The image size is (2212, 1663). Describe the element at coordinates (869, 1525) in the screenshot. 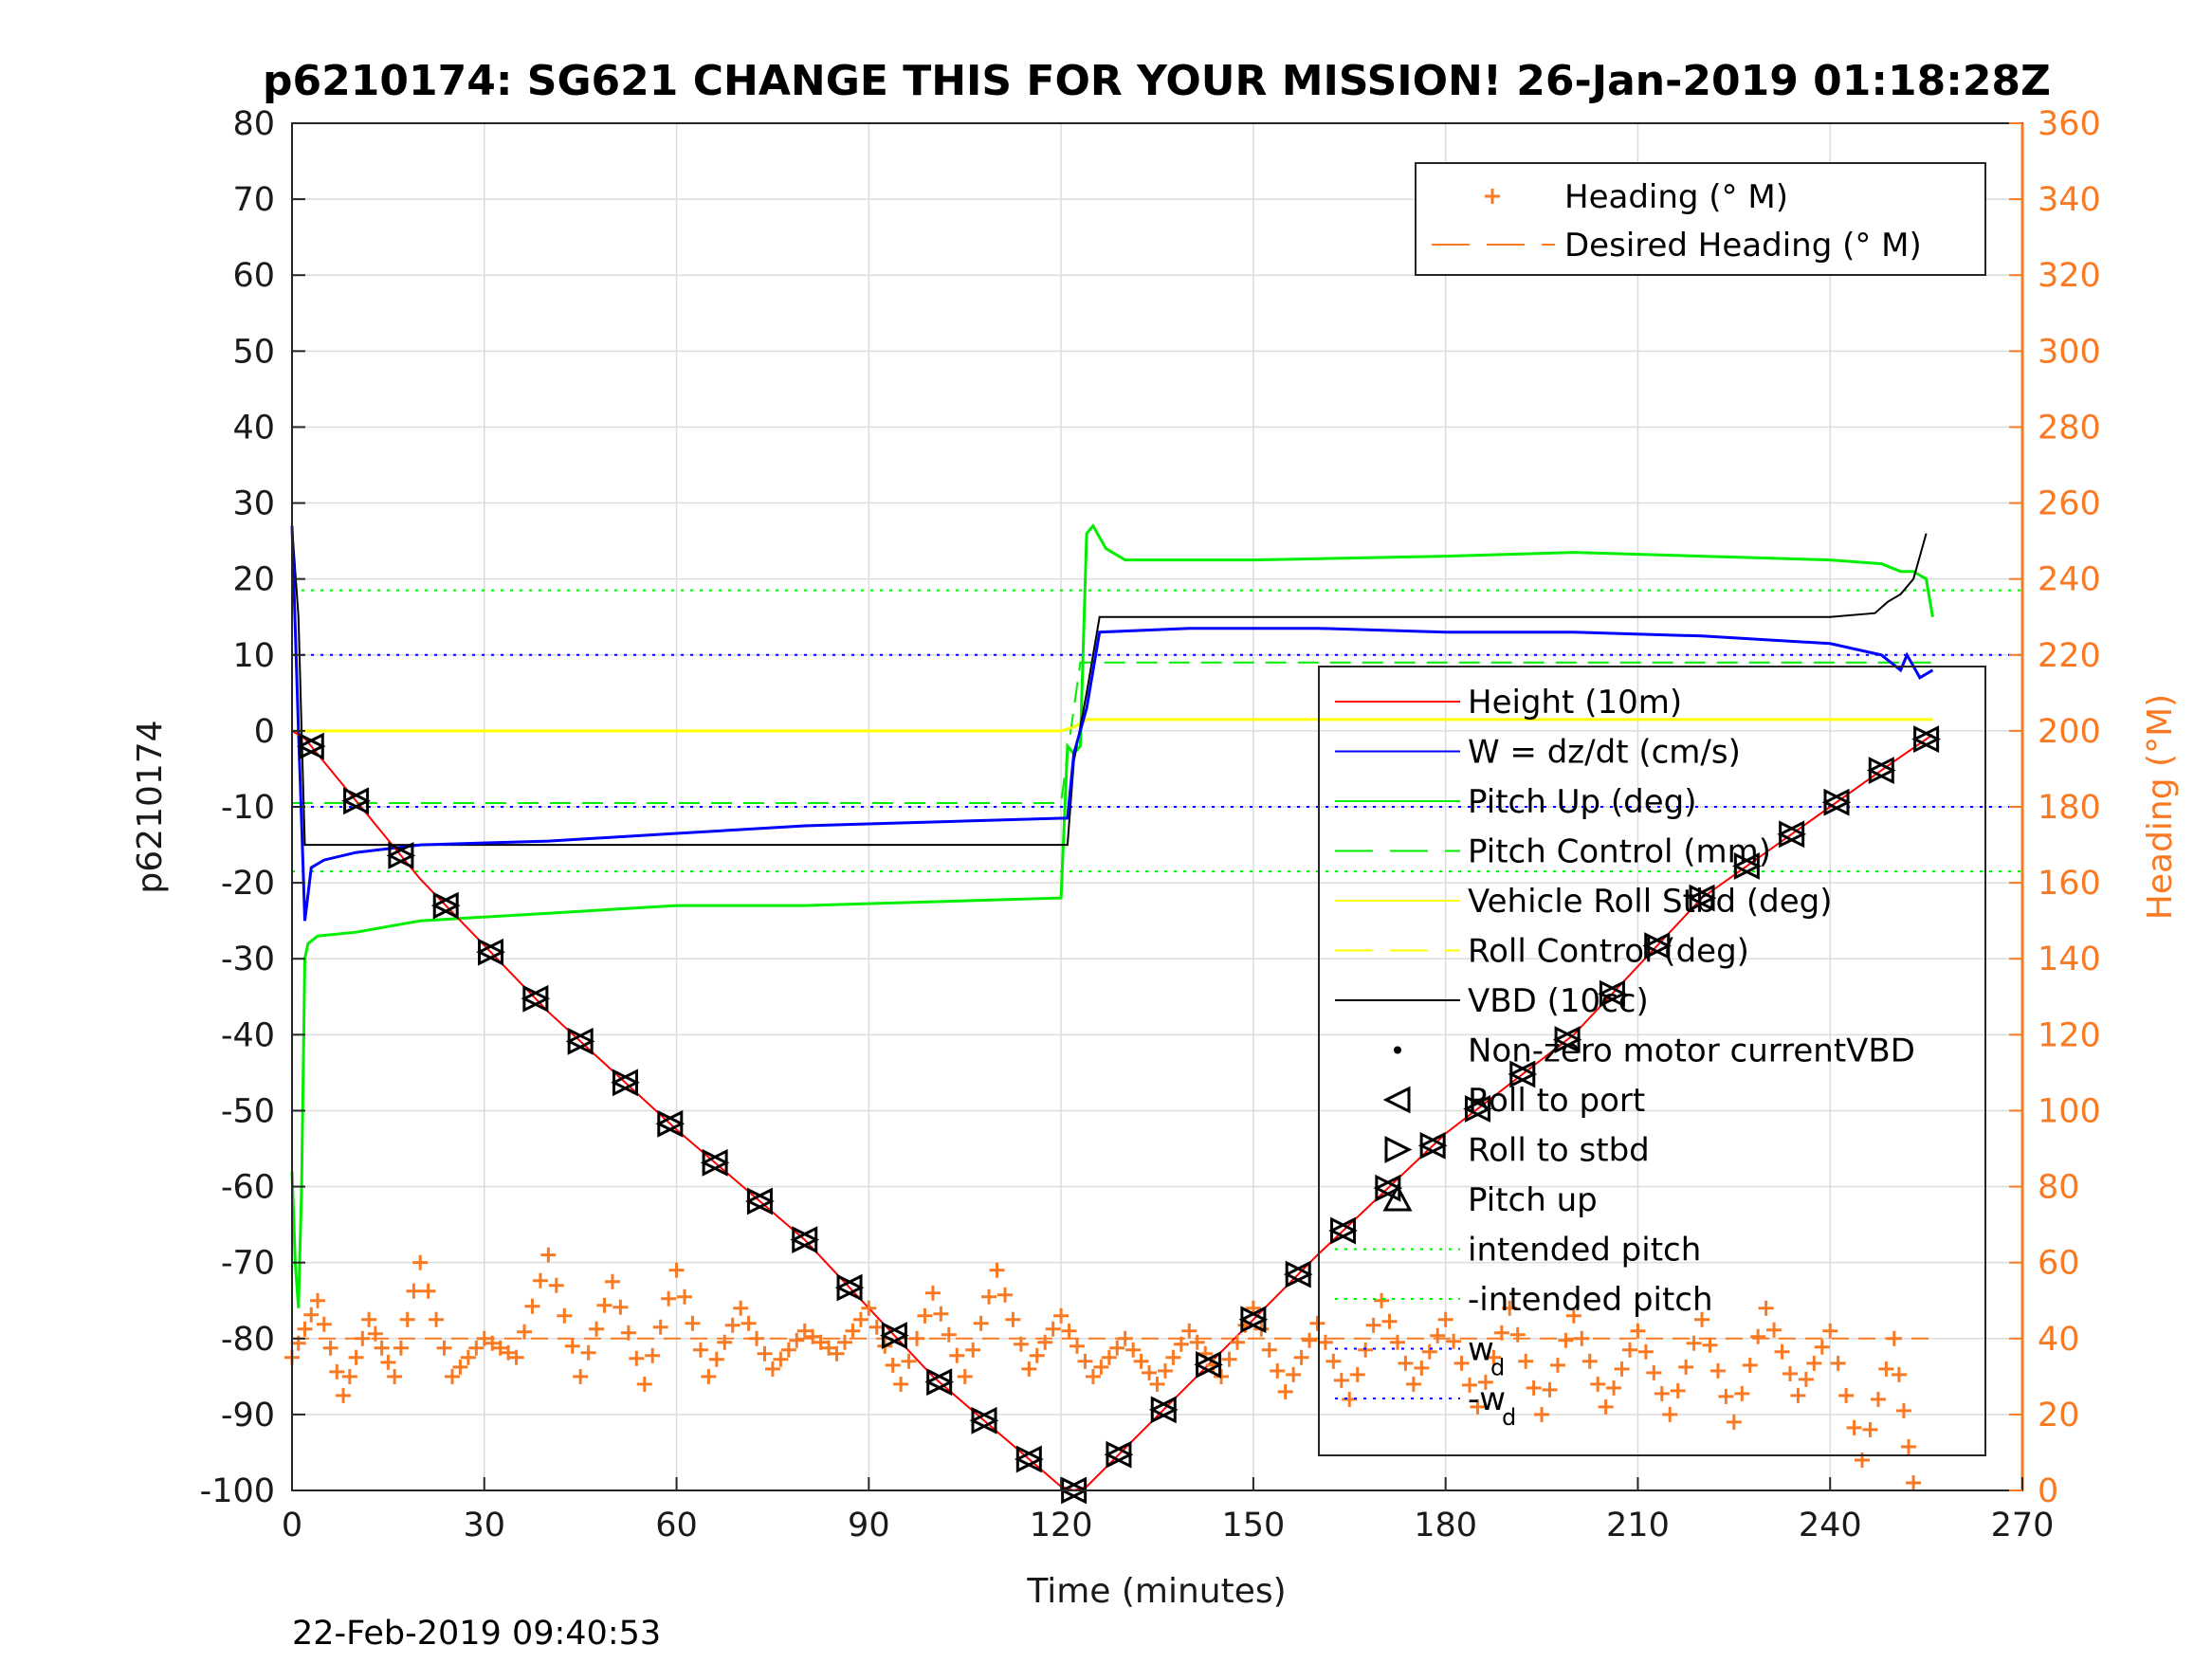

I see `x-tick-label: 90` at that location.